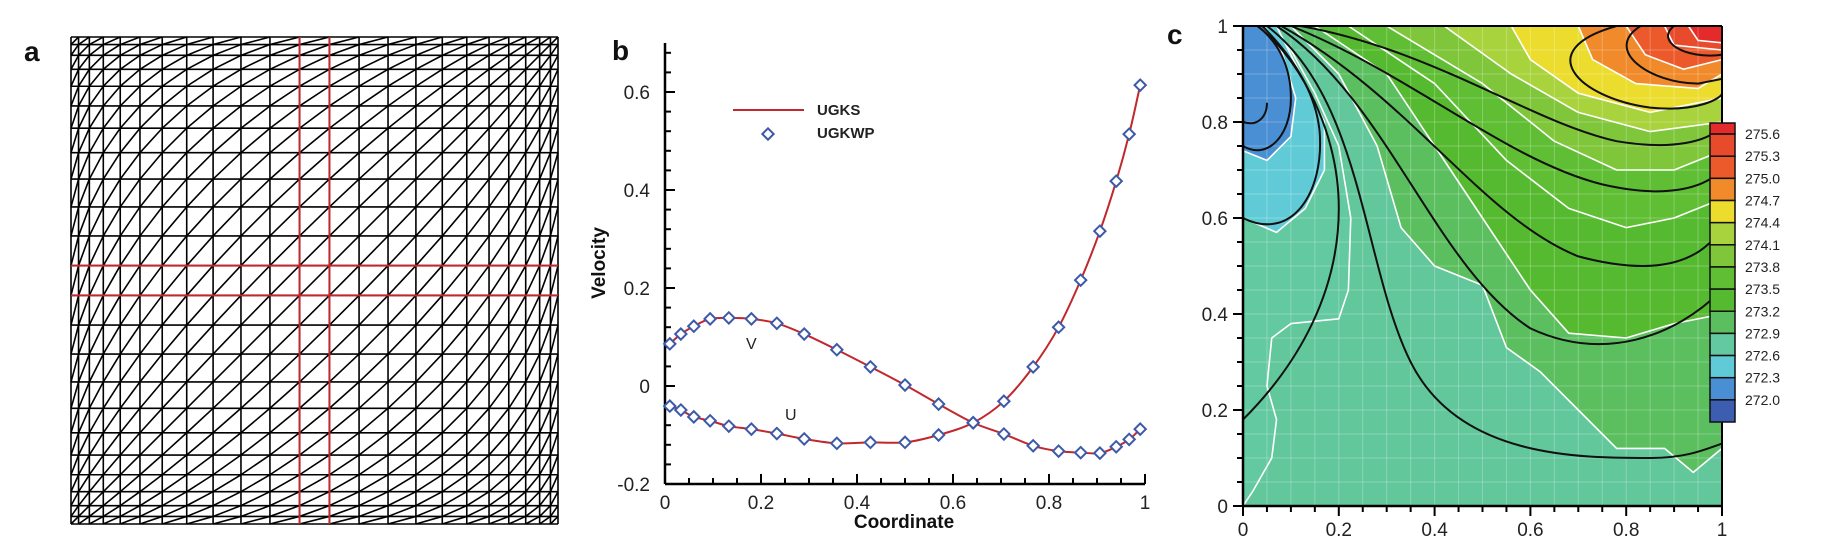  Describe the element at coordinates (1215, 123) in the screenshot. I see `c-y-tick-label: 0.8` at that location.